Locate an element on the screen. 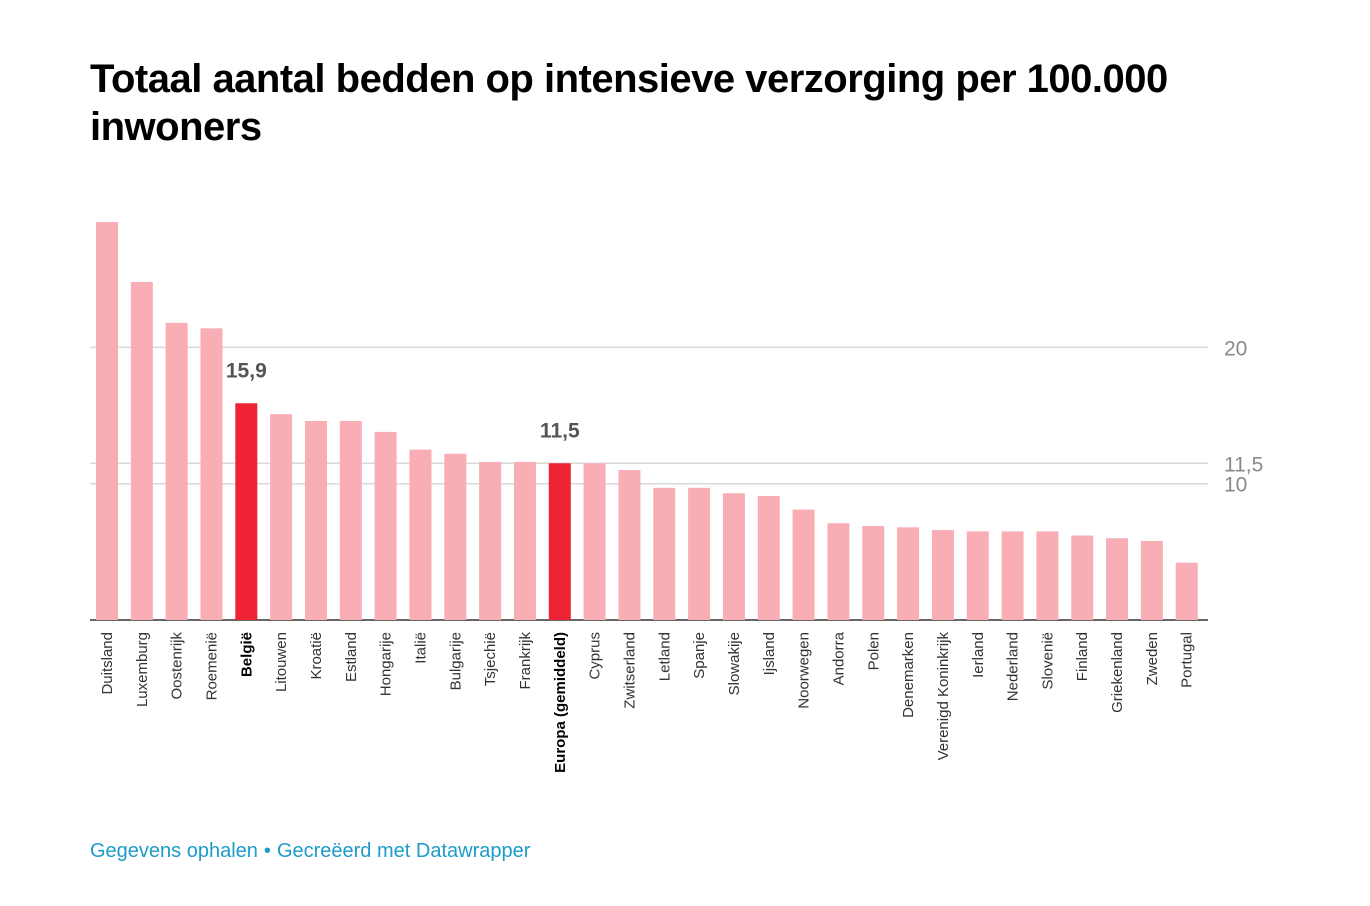 This screenshot has width=1370, height=906. category-label-oostenrijk: Oostenrijk is located at coordinates (177, 666).